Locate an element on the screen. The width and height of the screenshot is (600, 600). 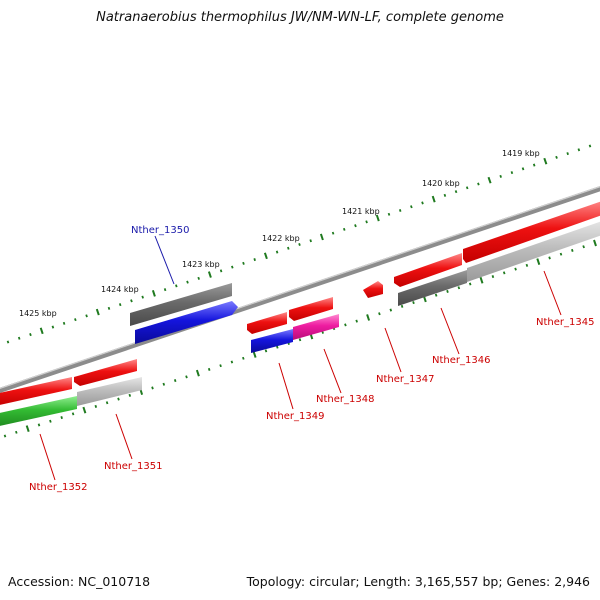
gene-arrow-nther-1352-green is located at coordinates (38, 411).